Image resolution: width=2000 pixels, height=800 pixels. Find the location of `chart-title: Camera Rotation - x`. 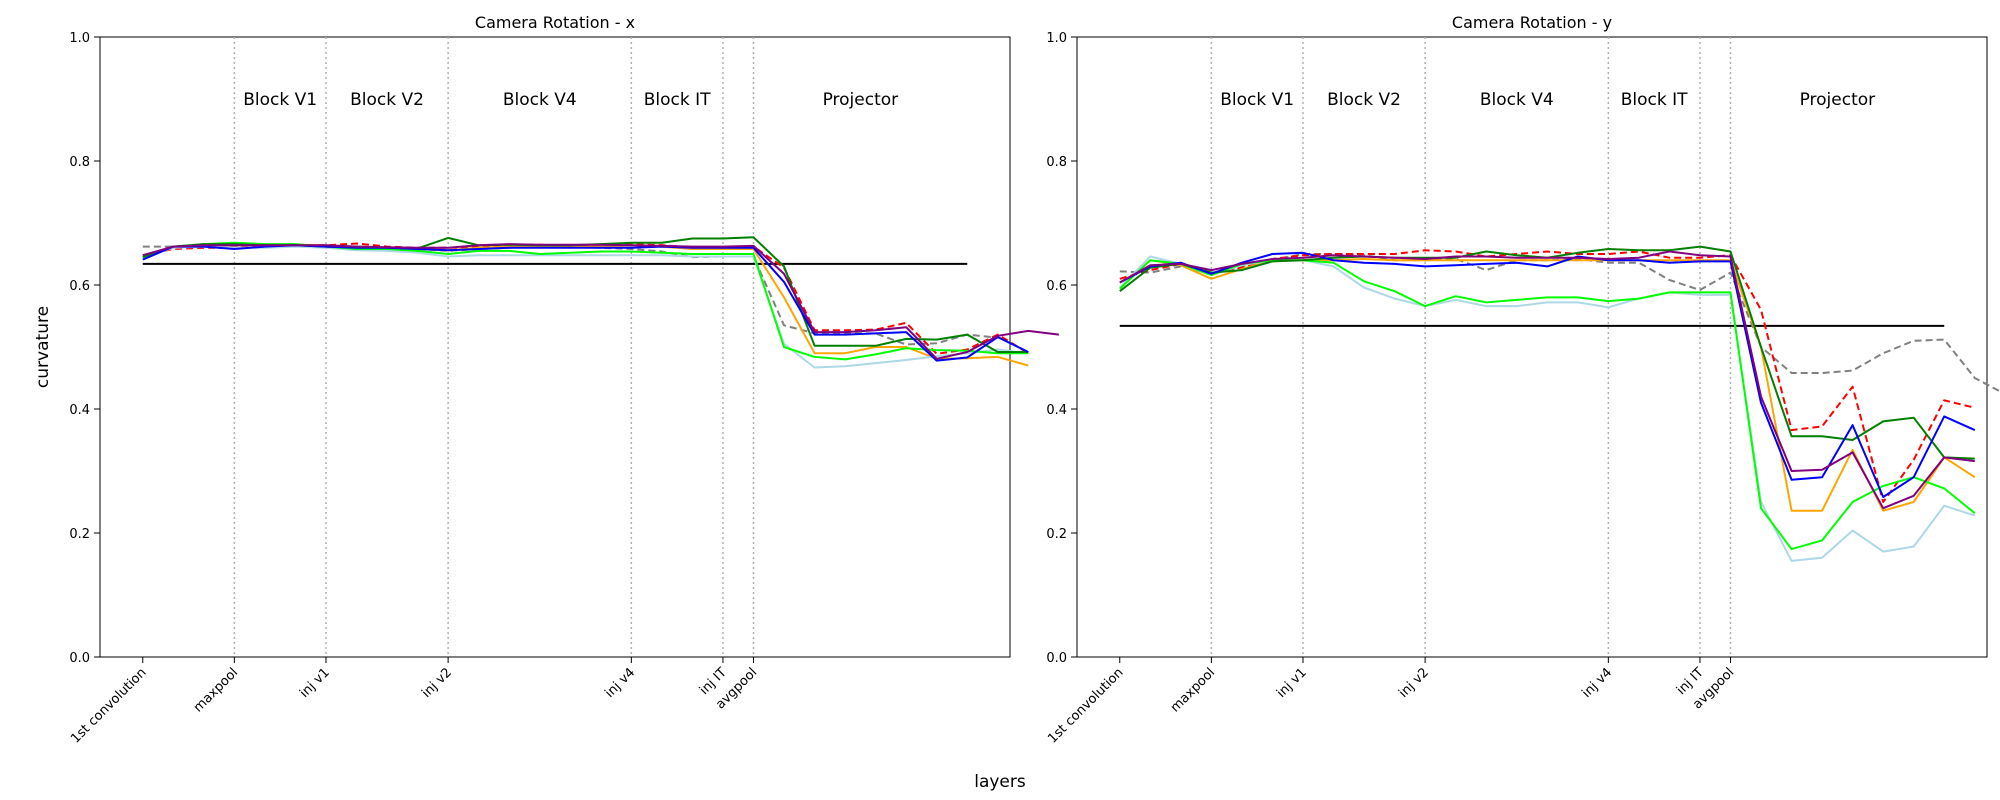

chart-title: Camera Rotation - x is located at coordinates (555, 22).